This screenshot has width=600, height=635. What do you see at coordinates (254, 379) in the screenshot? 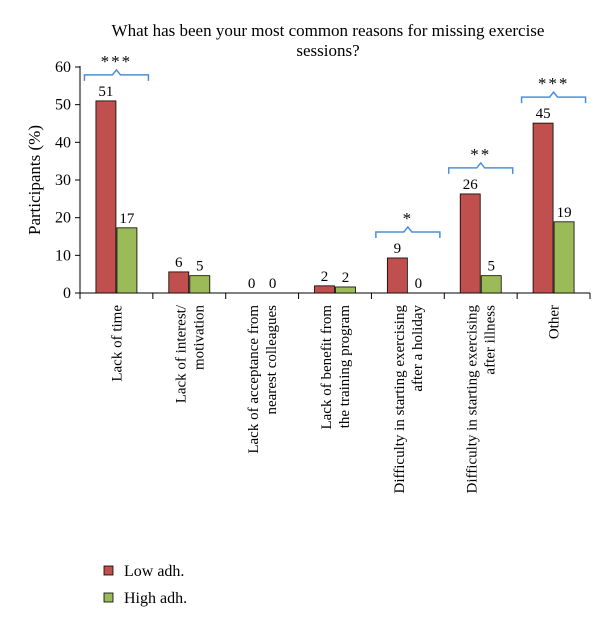
I see `category-label: Lack of acceptance from` at bounding box center [254, 379].